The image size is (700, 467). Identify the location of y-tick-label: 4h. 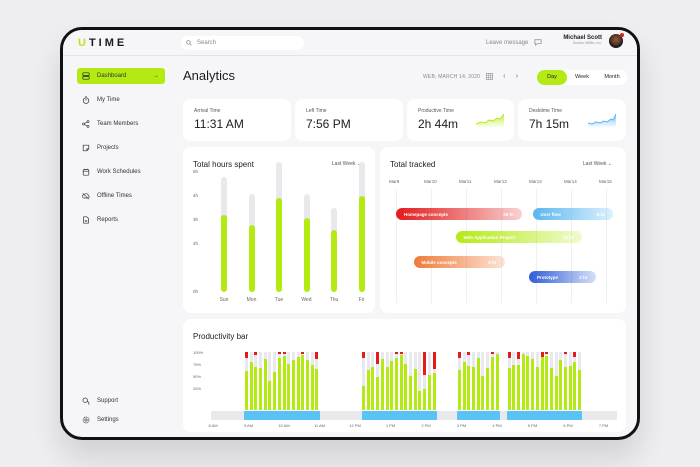
(196, 195).